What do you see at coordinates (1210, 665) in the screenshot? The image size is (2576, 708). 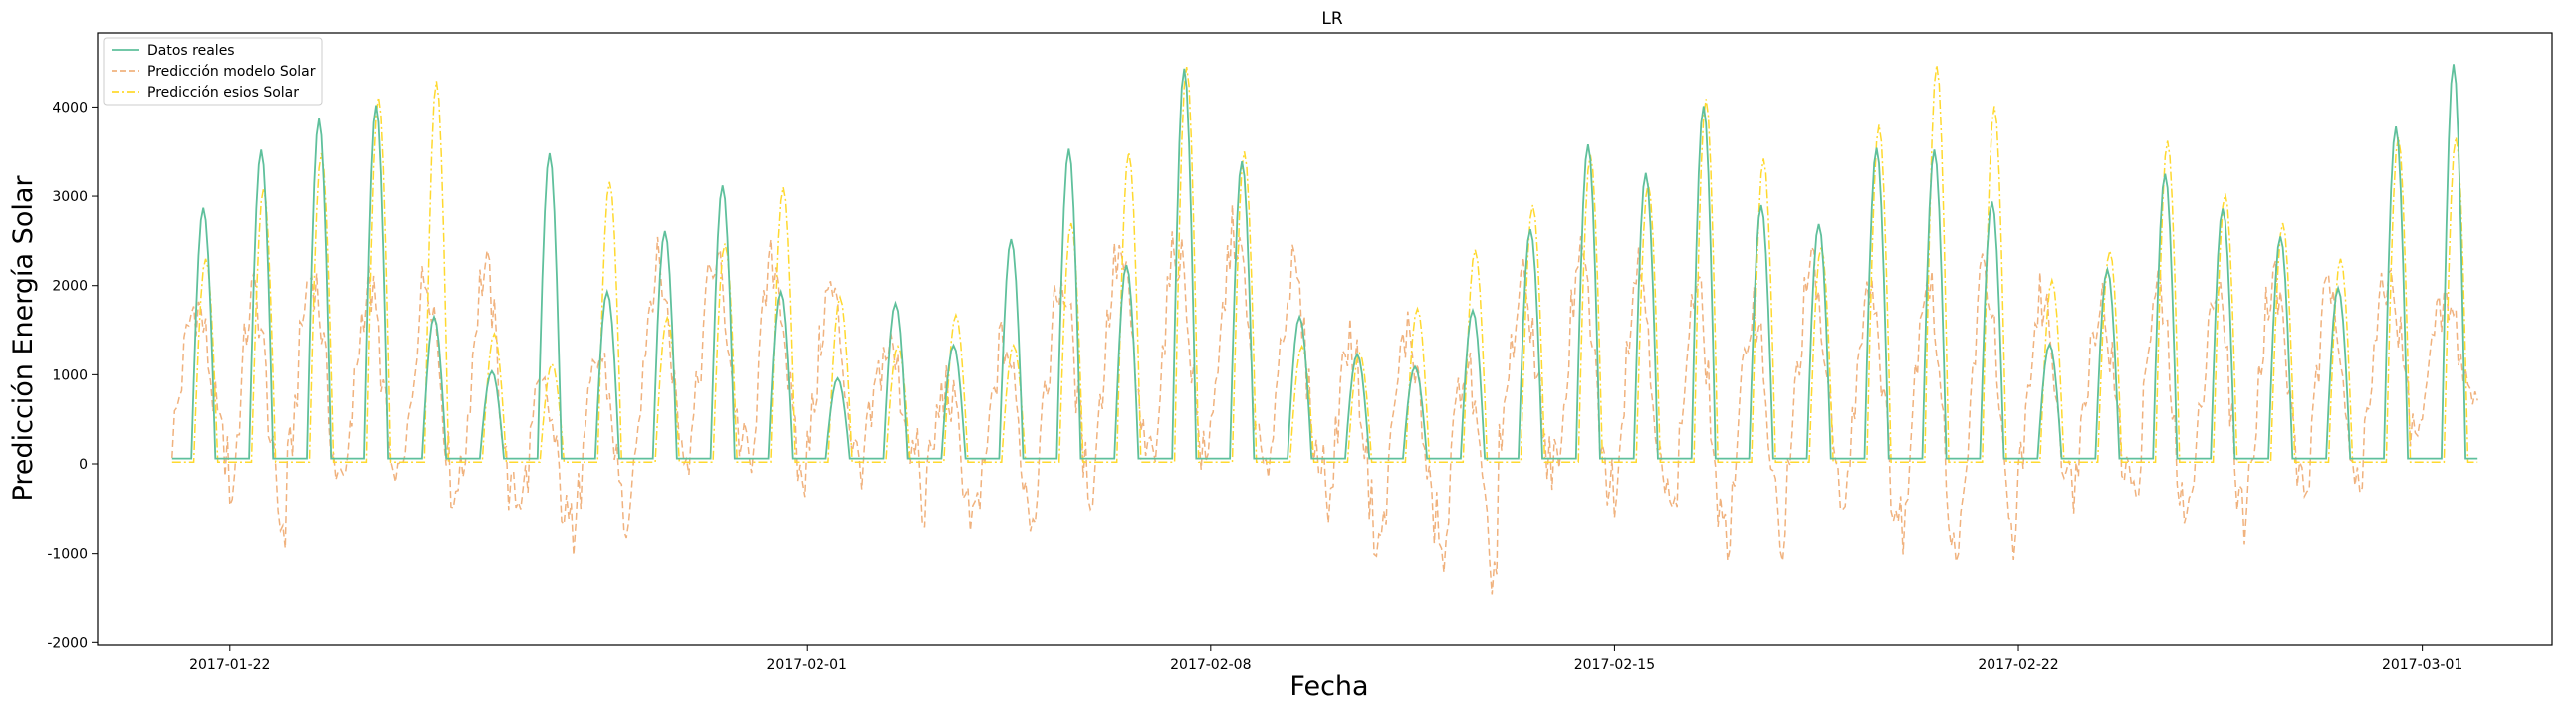 I see `x-tick-label: 2017-02-08` at bounding box center [1210, 665].